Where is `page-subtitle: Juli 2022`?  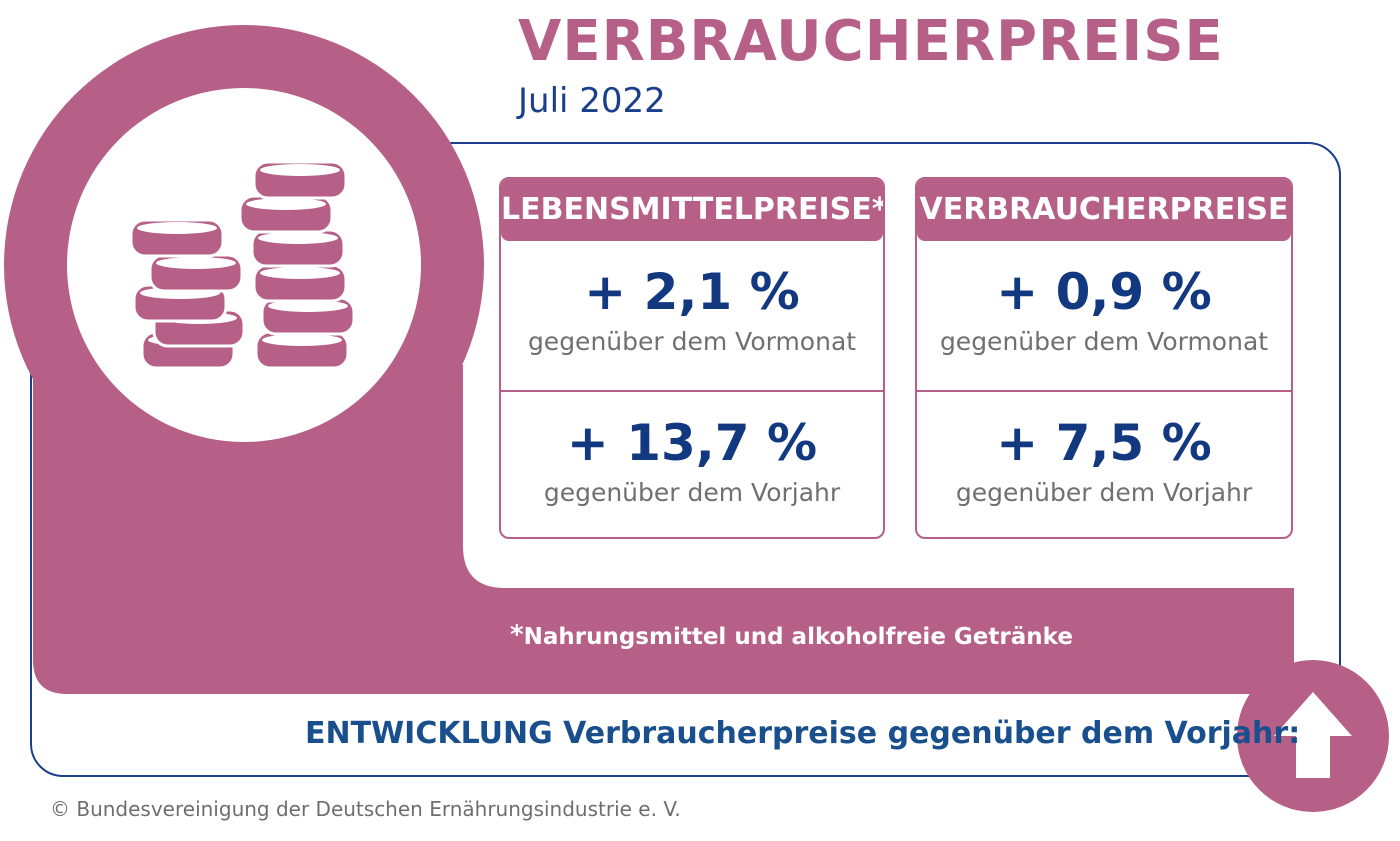
page-subtitle: Juli 2022 is located at coordinates (592, 101).